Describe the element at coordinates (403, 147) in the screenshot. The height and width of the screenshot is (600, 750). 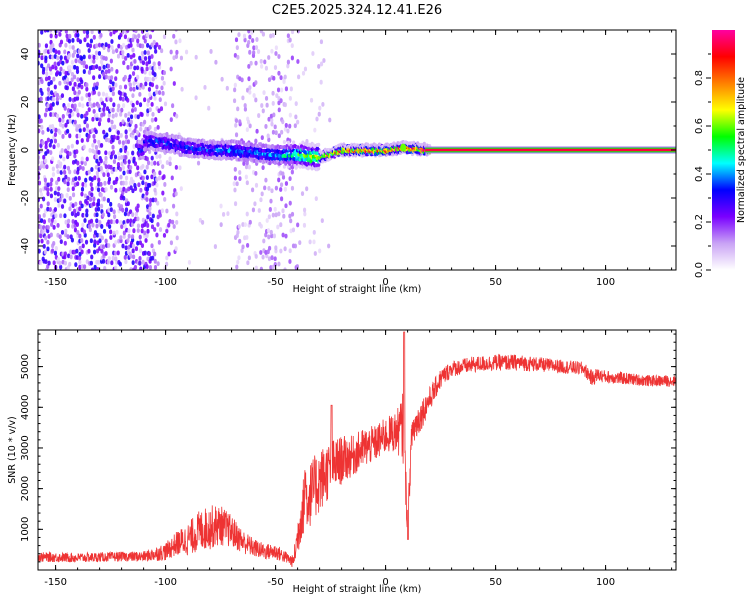
I see `spectrogram-blob` at that location.